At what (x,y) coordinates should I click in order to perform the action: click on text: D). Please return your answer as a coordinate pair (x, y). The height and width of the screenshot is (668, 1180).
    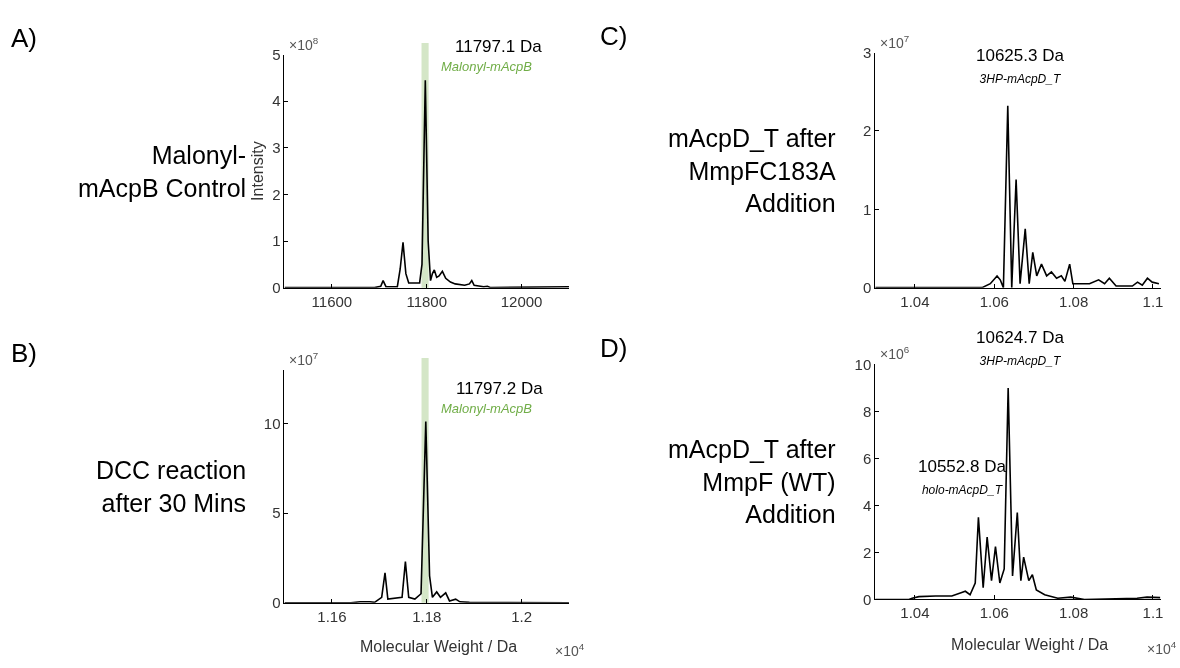
    Looking at the image, I should click on (614, 348).